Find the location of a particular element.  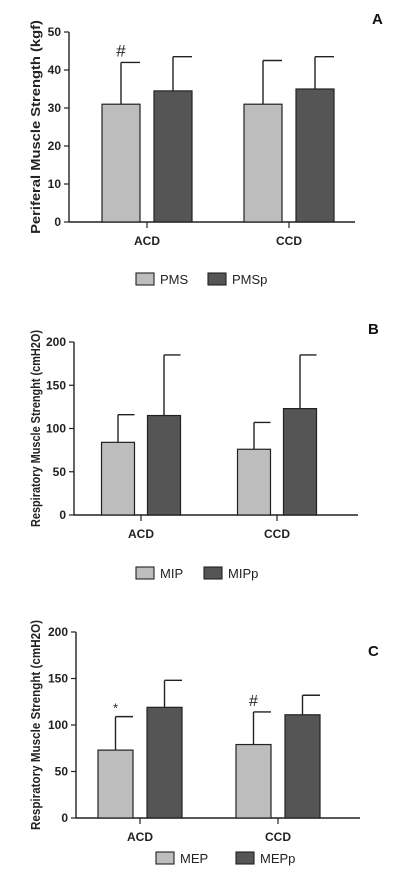

bar-pmsp-acd is located at coordinates (173, 156).